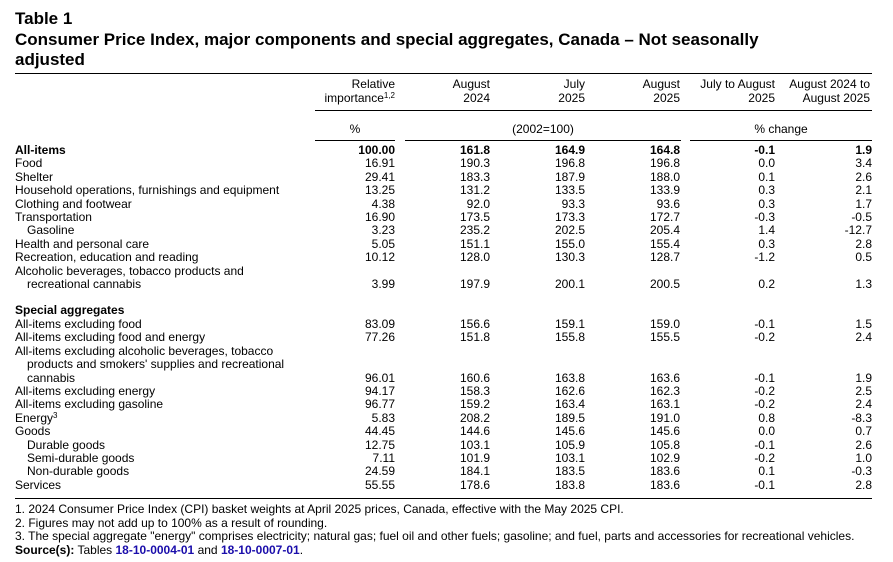  What do you see at coordinates (443, 498) in the screenshot?
I see `table-bottom-rule` at bounding box center [443, 498].